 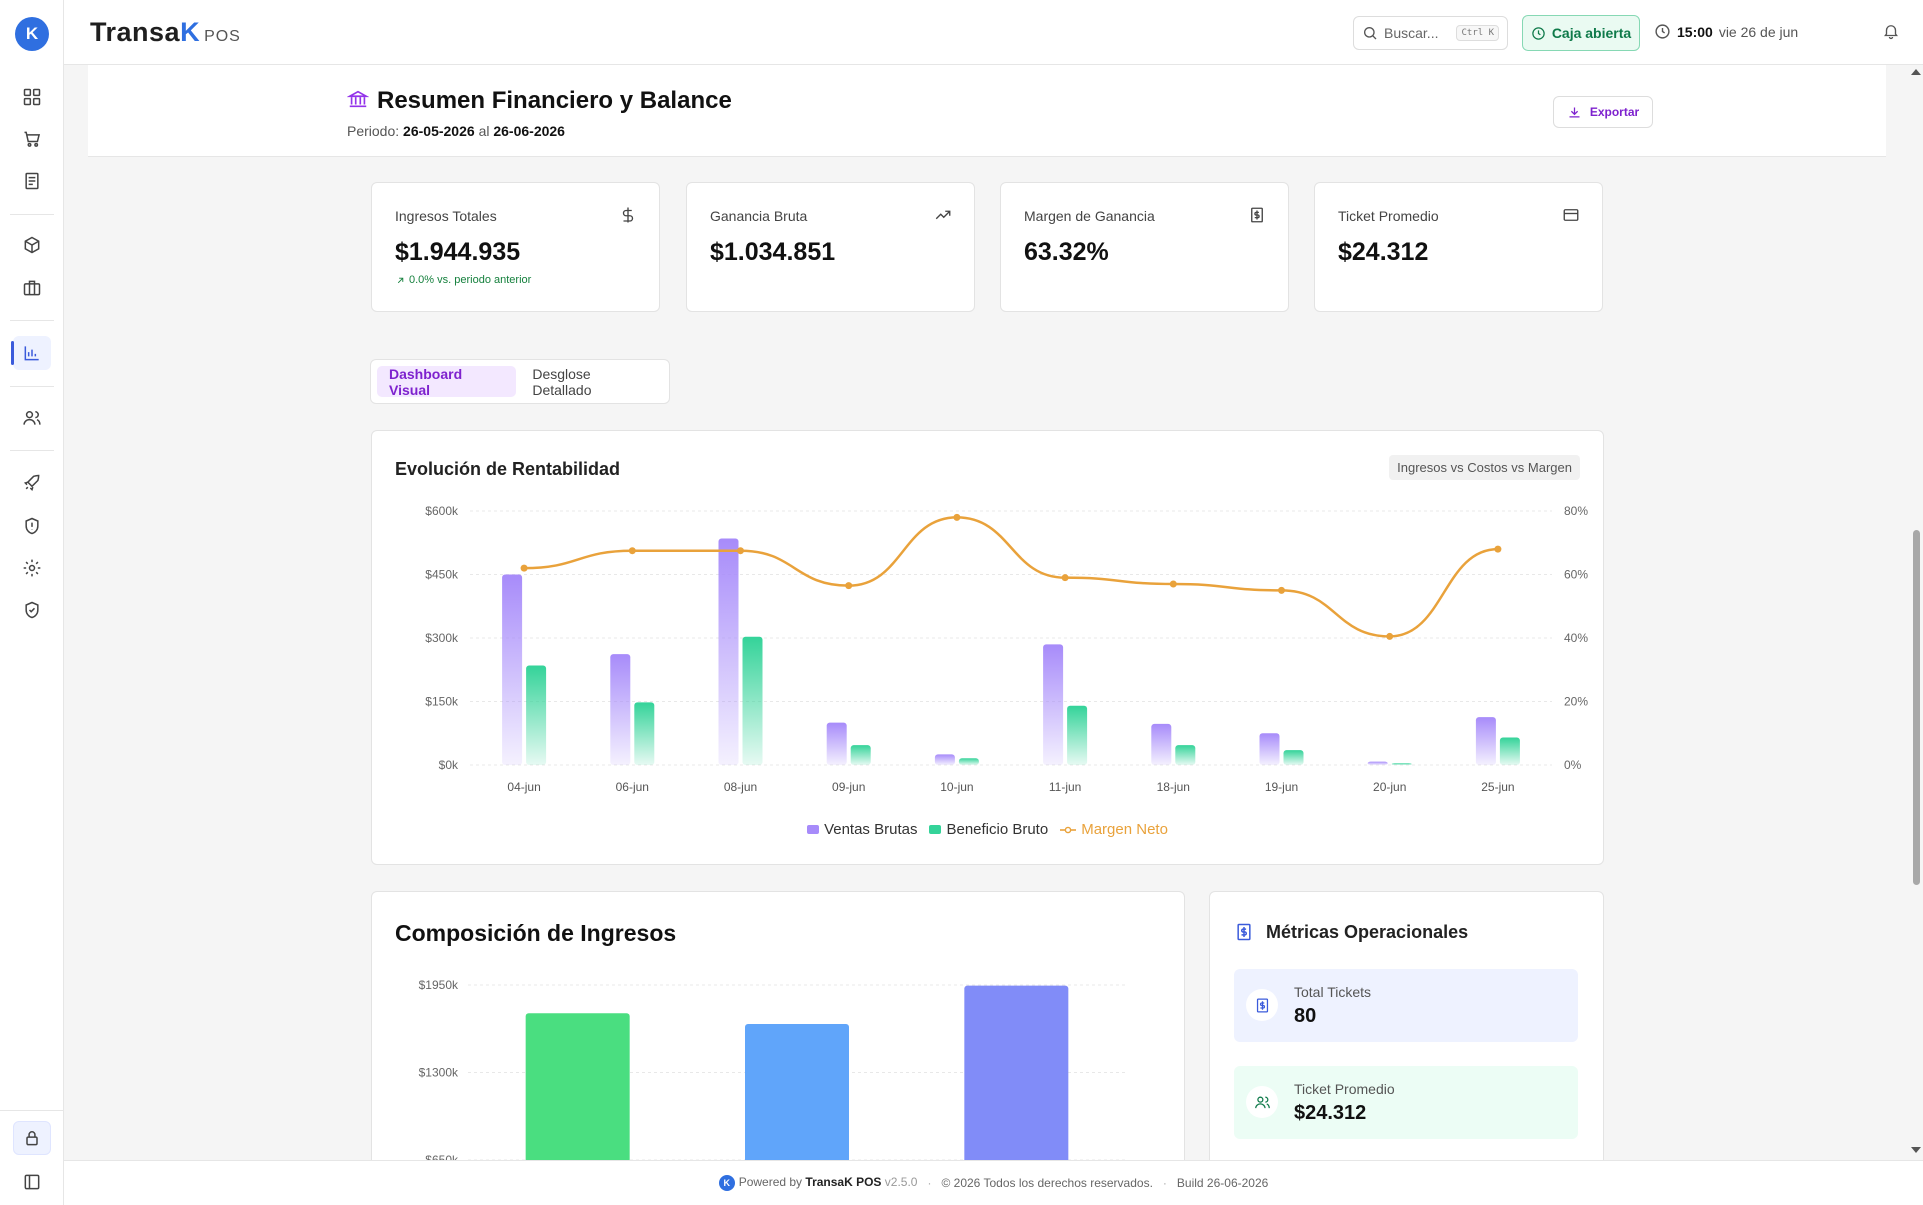 What do you see at coordinates (32, 288) in the screenshot?
I see `briefcase-icon` at bounding box center [32, 288].